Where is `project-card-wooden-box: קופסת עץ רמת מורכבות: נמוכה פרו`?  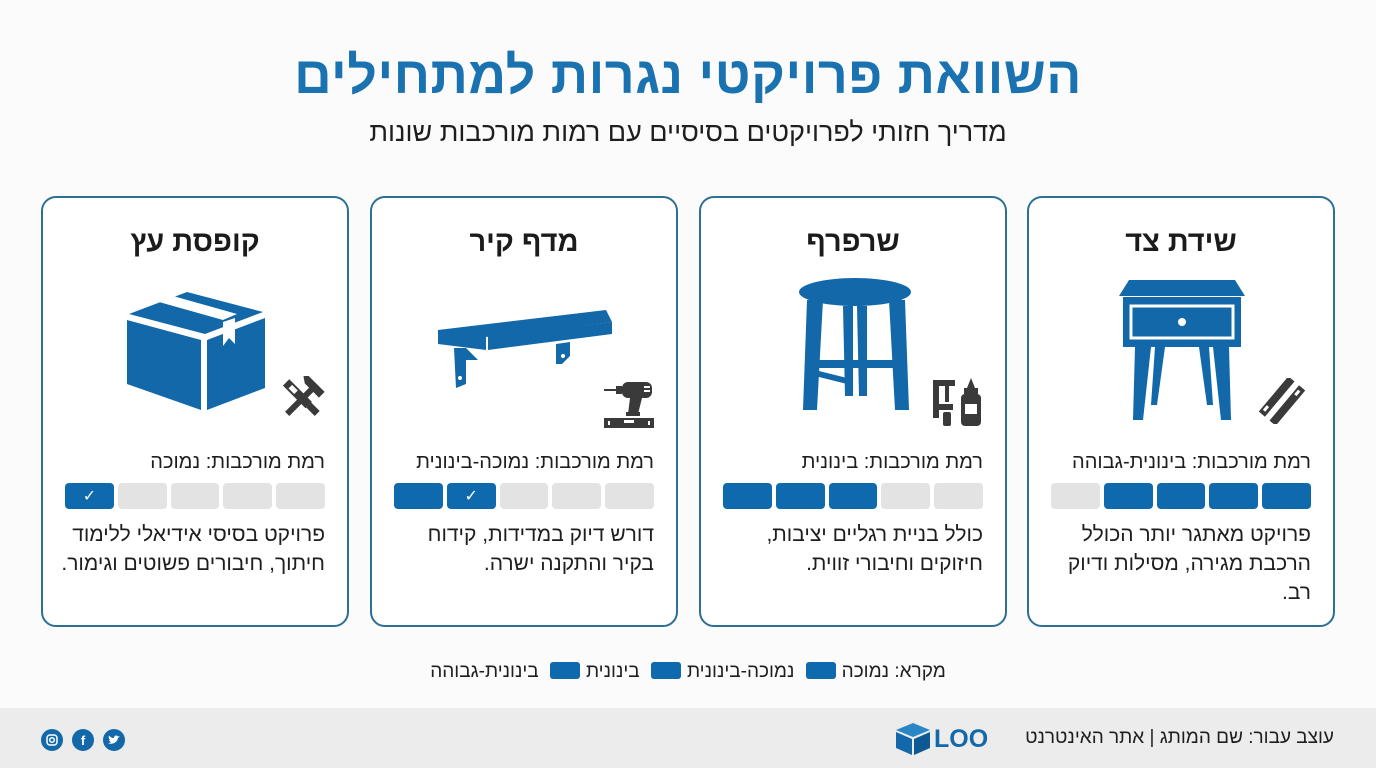
project-card-wooden-box: קופסת עץ רמת מורכבות: נמוכה פרו is located at coordinates (195, 411).